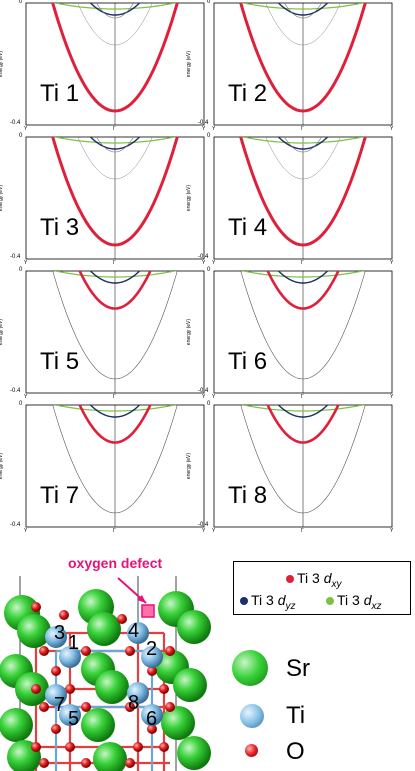 The image size is (415, 771). I want to click on oxygen-vacancy-marker, so click(148, 611).